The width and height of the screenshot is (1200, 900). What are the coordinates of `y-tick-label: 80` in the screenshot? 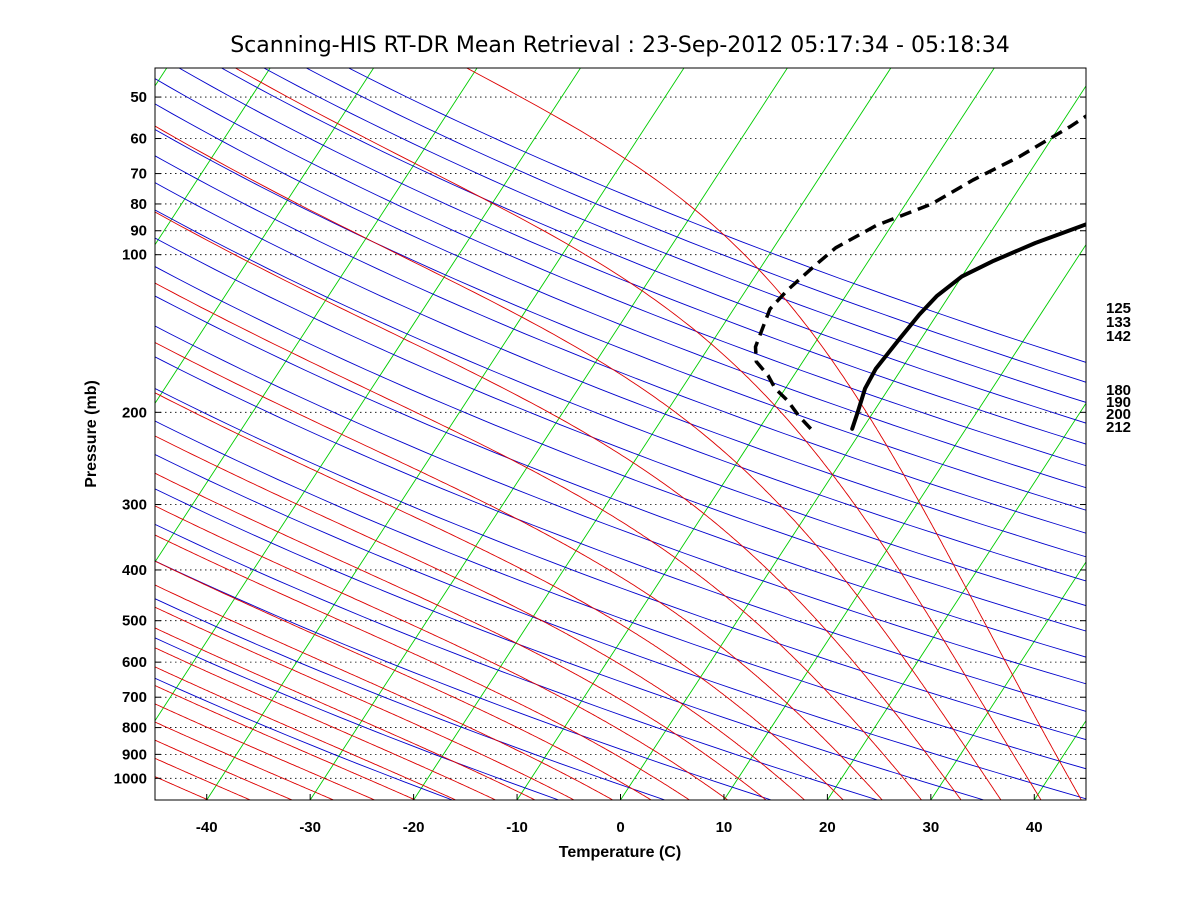 It's located at (138, 204).